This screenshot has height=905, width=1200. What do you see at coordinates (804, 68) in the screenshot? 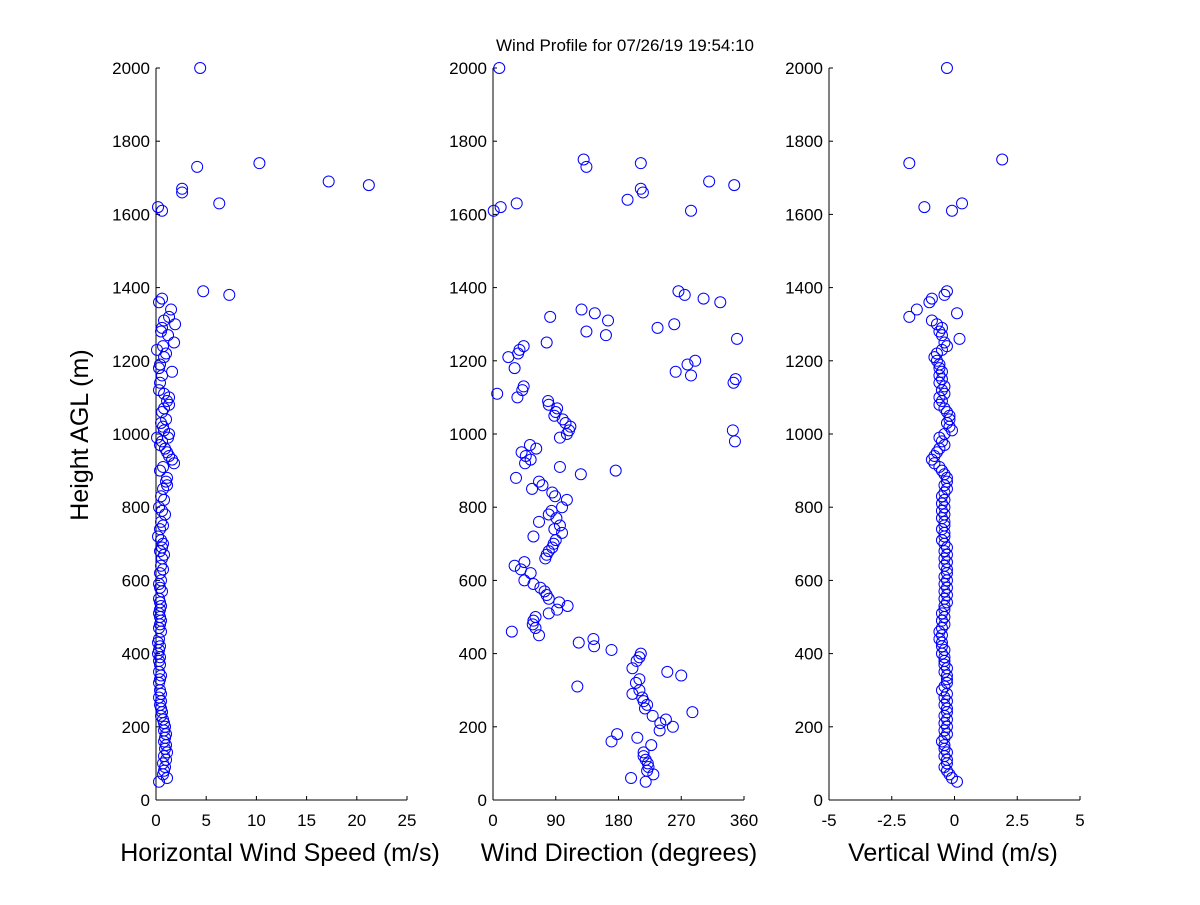
I see `y-tick-label: 2000` at bounding box center [804, 68].